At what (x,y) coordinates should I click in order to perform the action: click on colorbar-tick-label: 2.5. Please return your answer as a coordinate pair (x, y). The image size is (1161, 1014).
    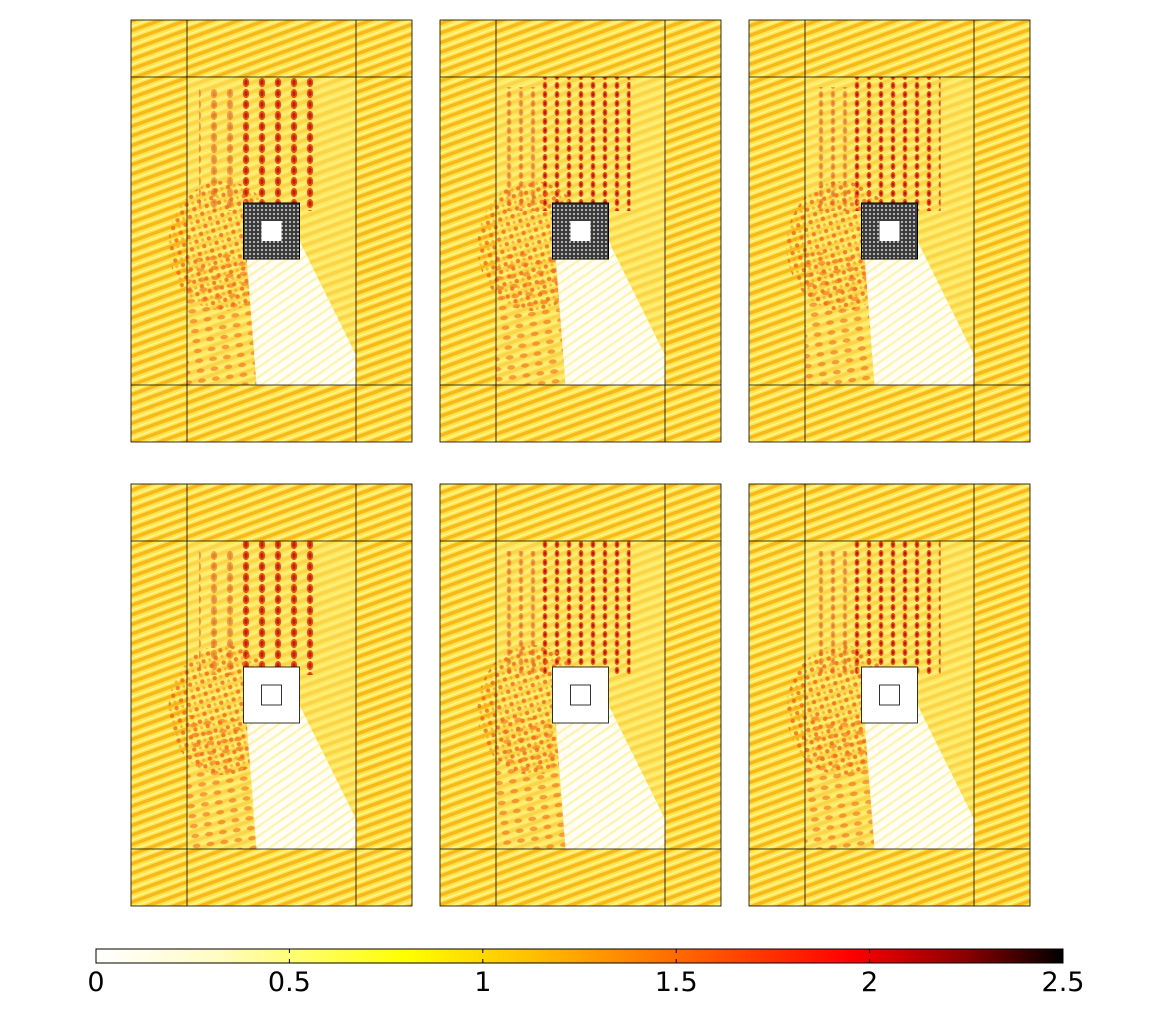
    Looking at the image, I should click on (1063, 982).